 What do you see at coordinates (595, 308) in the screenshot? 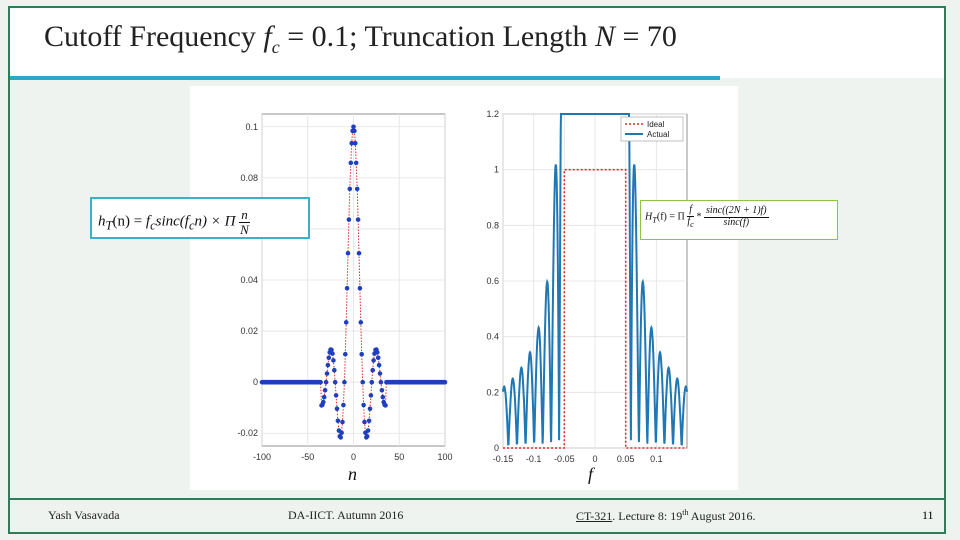
I see `ideal-response-line` at bounding box center [595, 308].